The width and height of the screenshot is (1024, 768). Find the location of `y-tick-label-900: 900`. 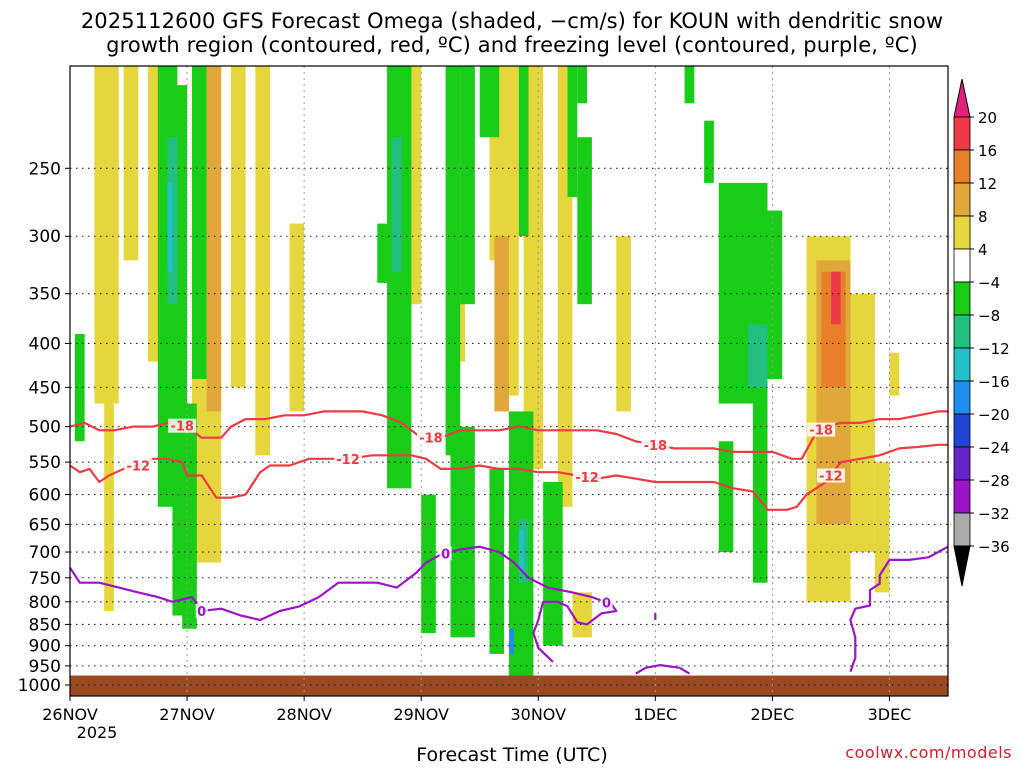

y-tick-label-900: 900 is located at coordinates (45, 647).